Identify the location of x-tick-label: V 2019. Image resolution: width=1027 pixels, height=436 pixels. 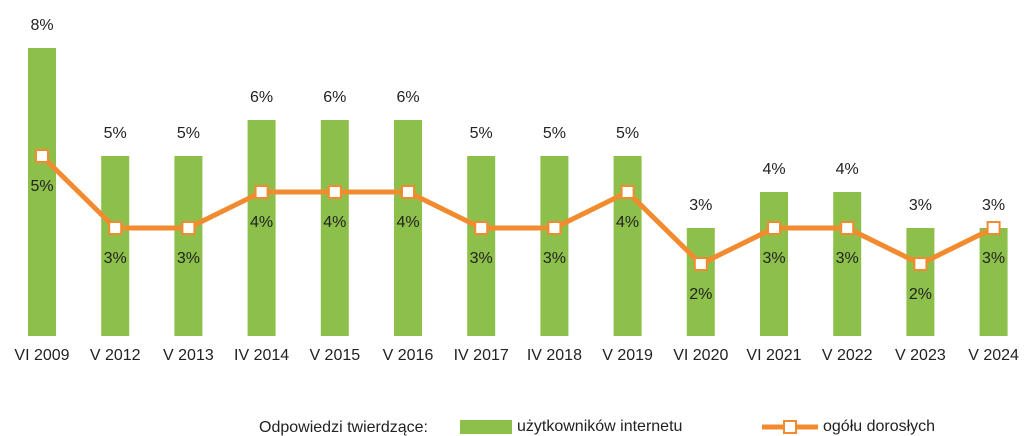
(627, 355).